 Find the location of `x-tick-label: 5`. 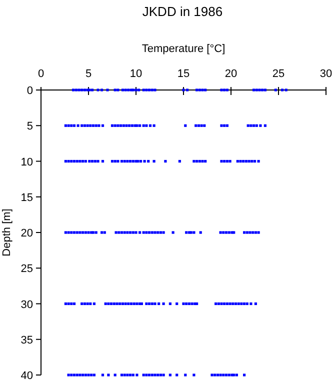

x-tick-label: 5 is located at coordinates (88, 74).